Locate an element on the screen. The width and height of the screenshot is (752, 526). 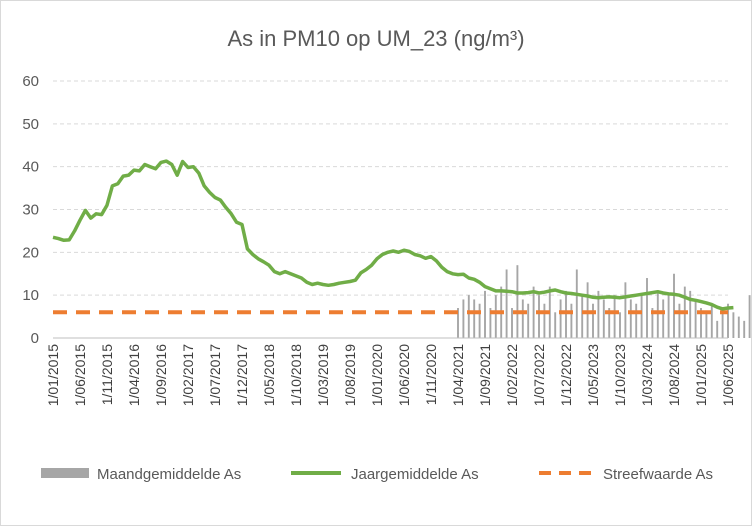
y-tick-label: 30 is located at coordinates (30, 210).